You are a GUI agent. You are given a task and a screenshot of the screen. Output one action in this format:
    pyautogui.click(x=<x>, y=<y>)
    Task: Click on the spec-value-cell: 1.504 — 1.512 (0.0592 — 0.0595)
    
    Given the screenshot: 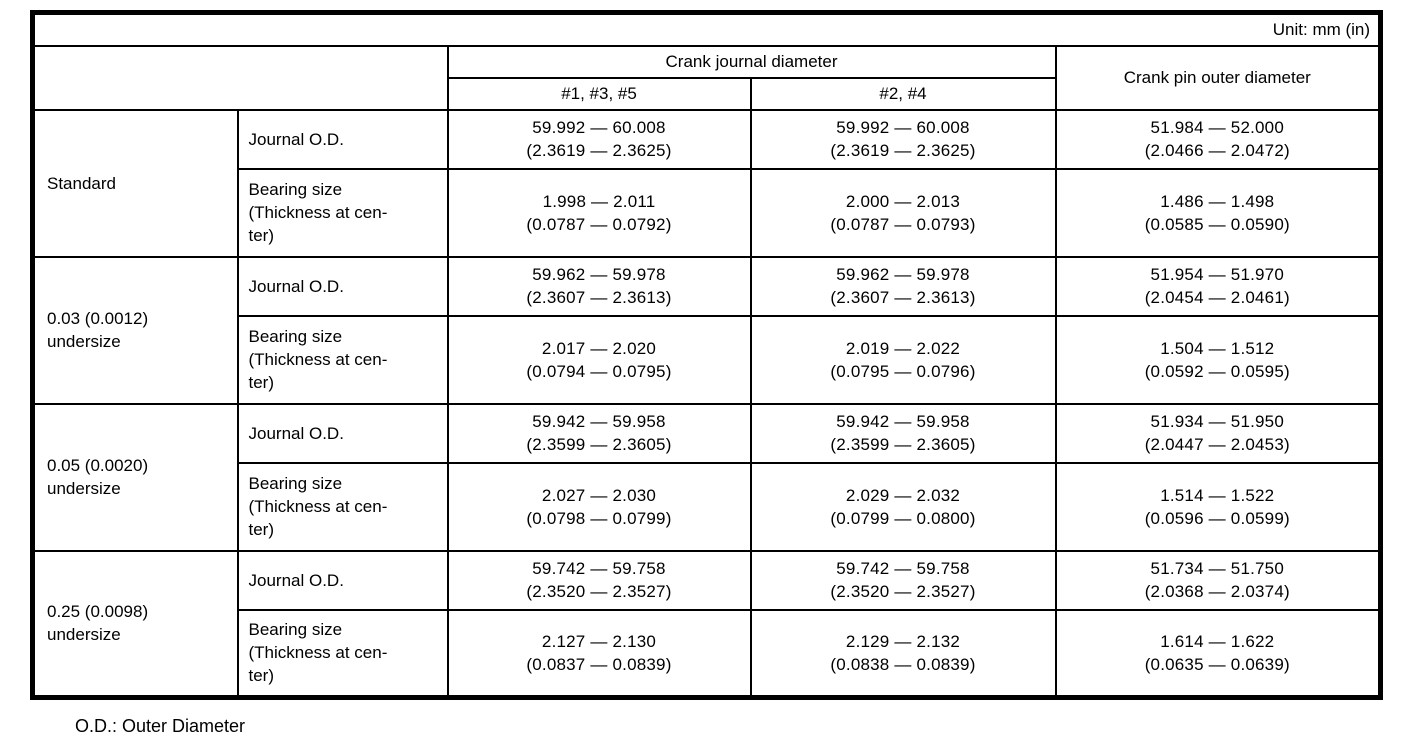 What is the action you would take?
    pyautogui.click(x=1218, y=359)
    